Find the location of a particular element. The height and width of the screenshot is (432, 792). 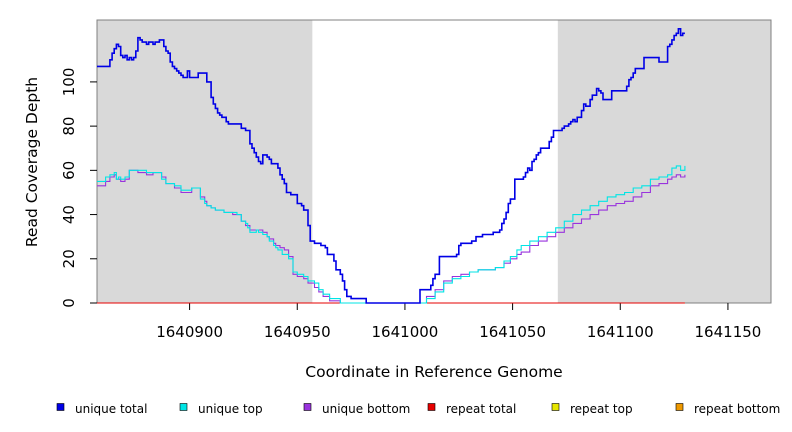

x-axis-label: Coordinate in Reference Genome is located at coordinates (433, 372).